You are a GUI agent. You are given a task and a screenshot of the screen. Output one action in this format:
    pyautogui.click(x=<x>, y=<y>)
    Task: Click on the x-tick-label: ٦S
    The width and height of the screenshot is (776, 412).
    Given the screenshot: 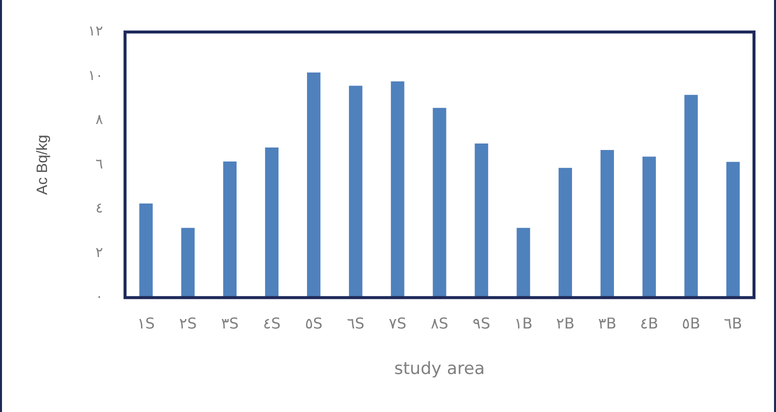 What is the action you would take?
    pyautogui.click(x=355, y=323)
    